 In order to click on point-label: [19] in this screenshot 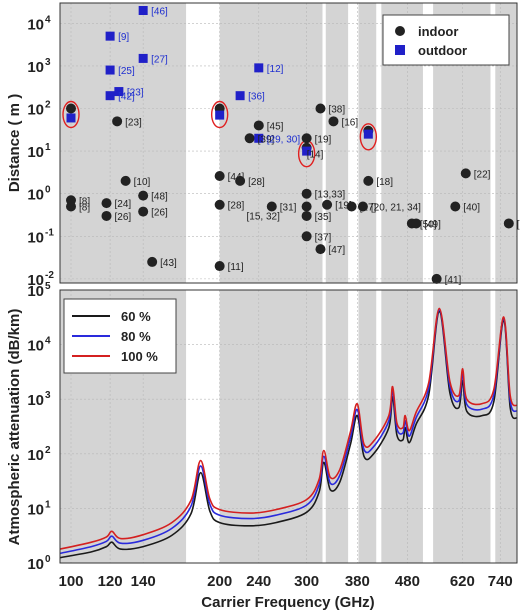, I will do `click(323, 139)`.